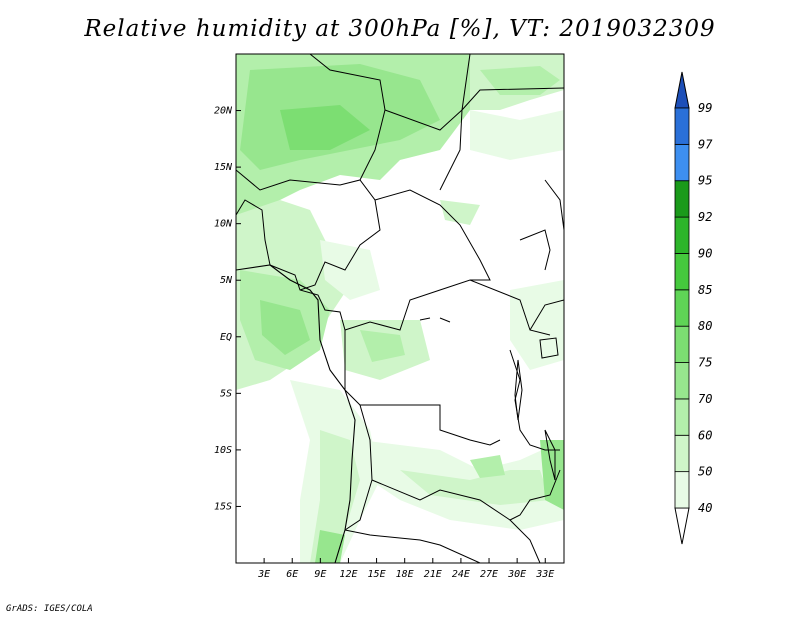  I want to click on longitude-axis: 3E 6E 9E 12E 15E 18E 21E 24E 27E 30E 33E, so click(405, 569).